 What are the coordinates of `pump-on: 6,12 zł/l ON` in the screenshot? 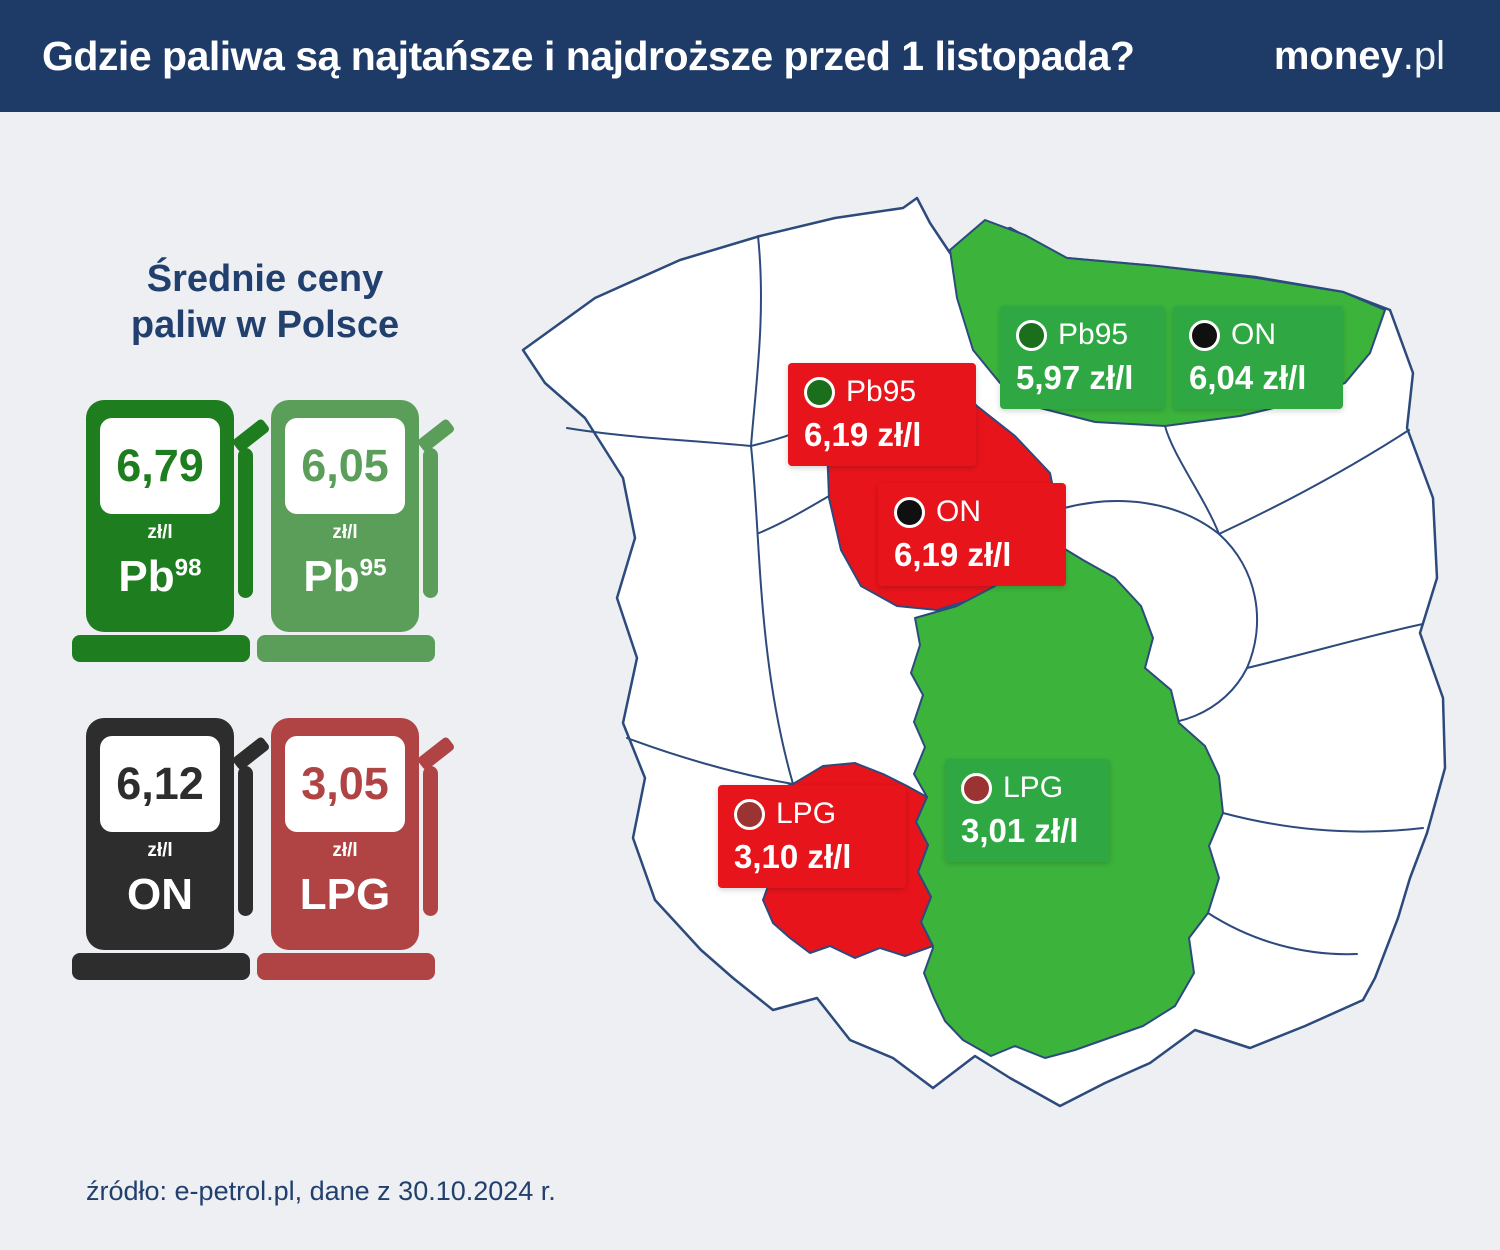 It's located at (171, 849).